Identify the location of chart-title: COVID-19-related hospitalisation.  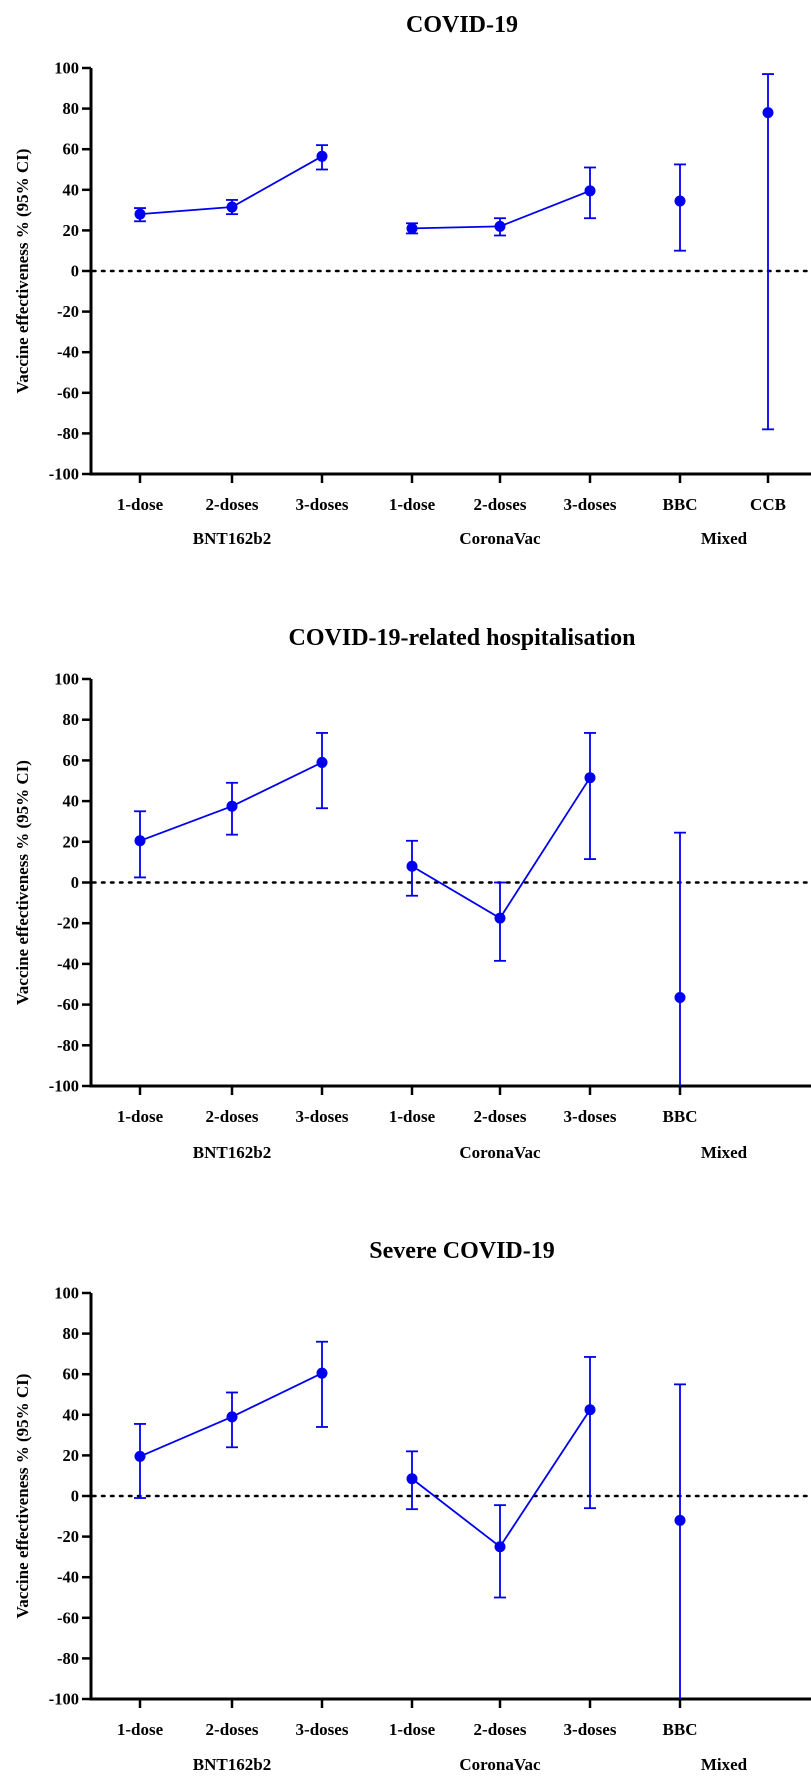
(462, 638).